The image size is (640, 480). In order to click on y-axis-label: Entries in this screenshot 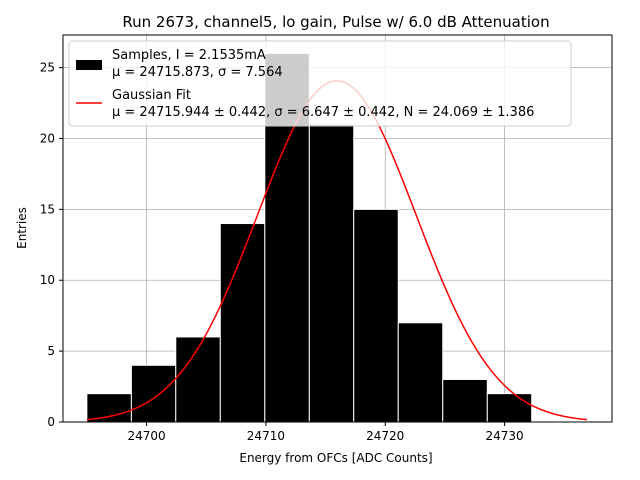, I will do `click(22, 228)`.